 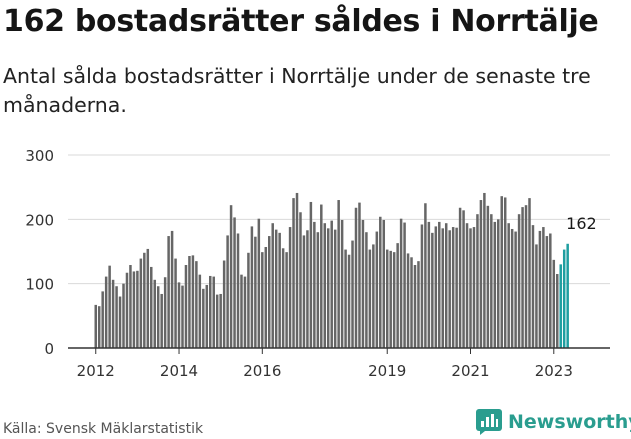 I want to click on newsworthy-chart-icon, so click(x=489, y=422).